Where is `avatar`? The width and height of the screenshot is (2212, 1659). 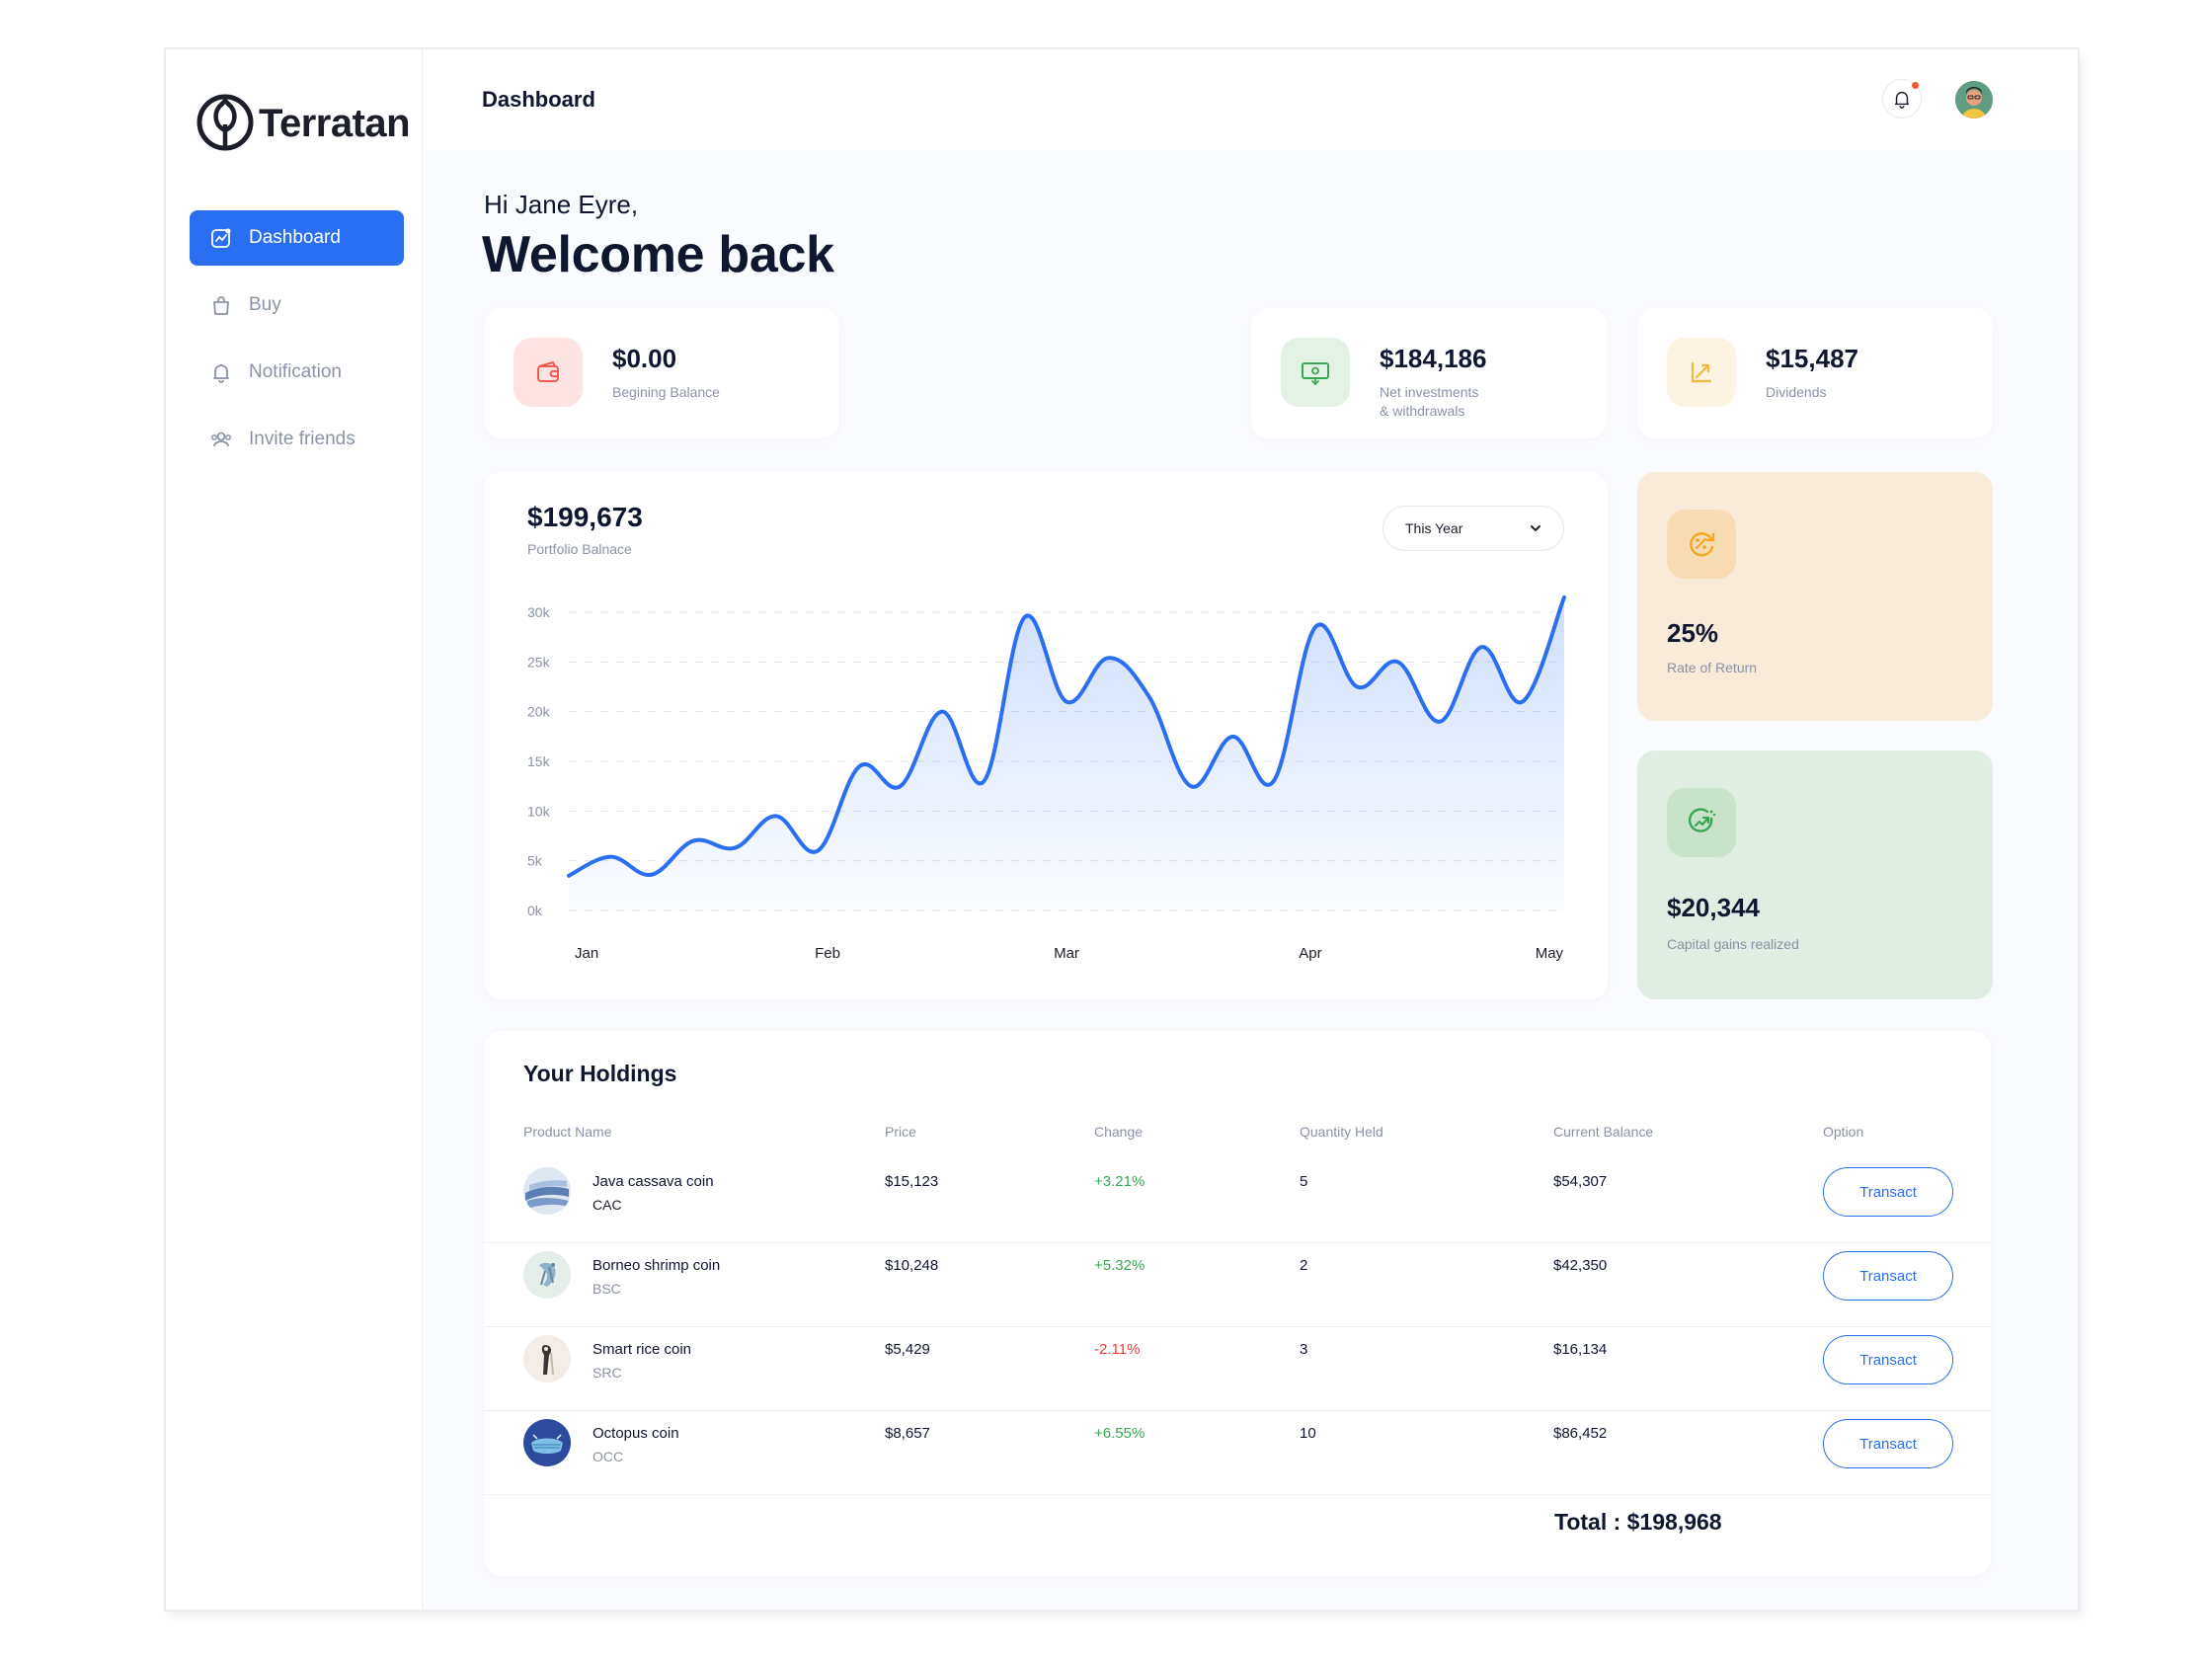 avatar is located at coordinates (1974, 100).